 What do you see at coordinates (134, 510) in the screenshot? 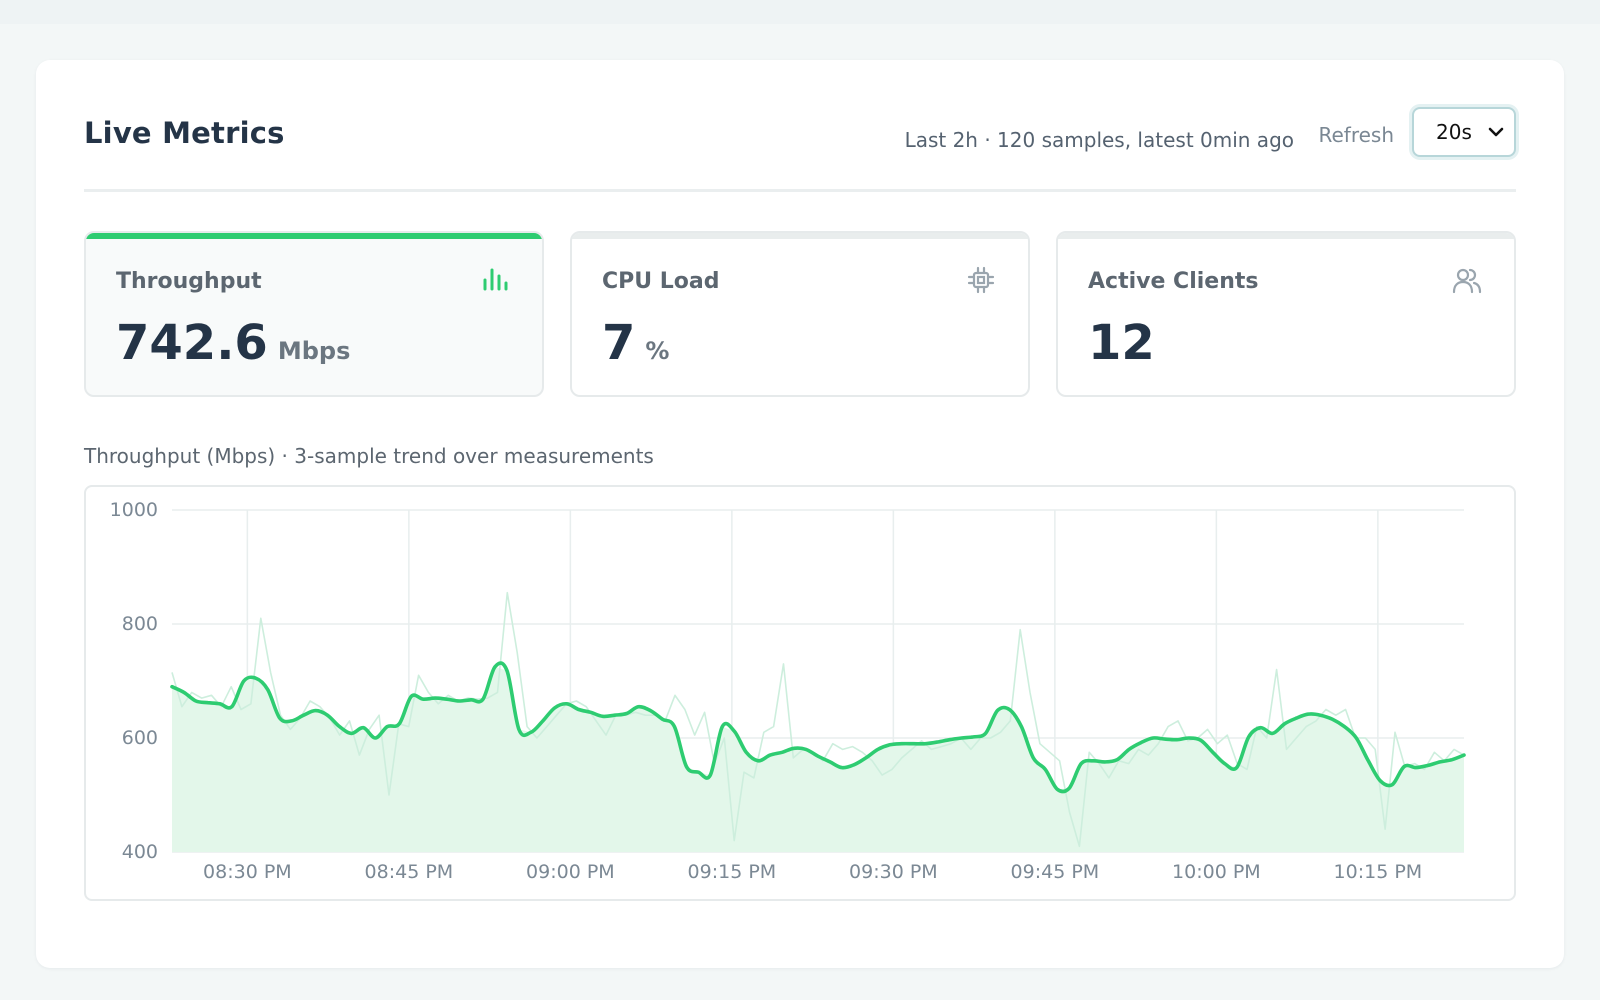
I see `y-tick-label: 1000` at bounding box center [134, 510].